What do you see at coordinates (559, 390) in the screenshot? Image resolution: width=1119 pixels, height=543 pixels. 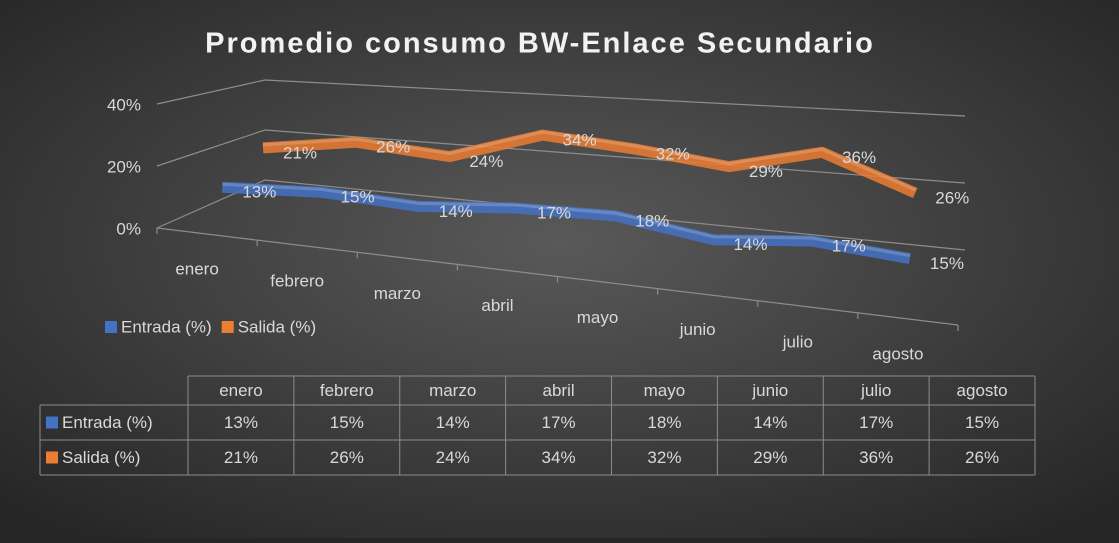 I see `table-header: abril` at bounding box center [559, 390].